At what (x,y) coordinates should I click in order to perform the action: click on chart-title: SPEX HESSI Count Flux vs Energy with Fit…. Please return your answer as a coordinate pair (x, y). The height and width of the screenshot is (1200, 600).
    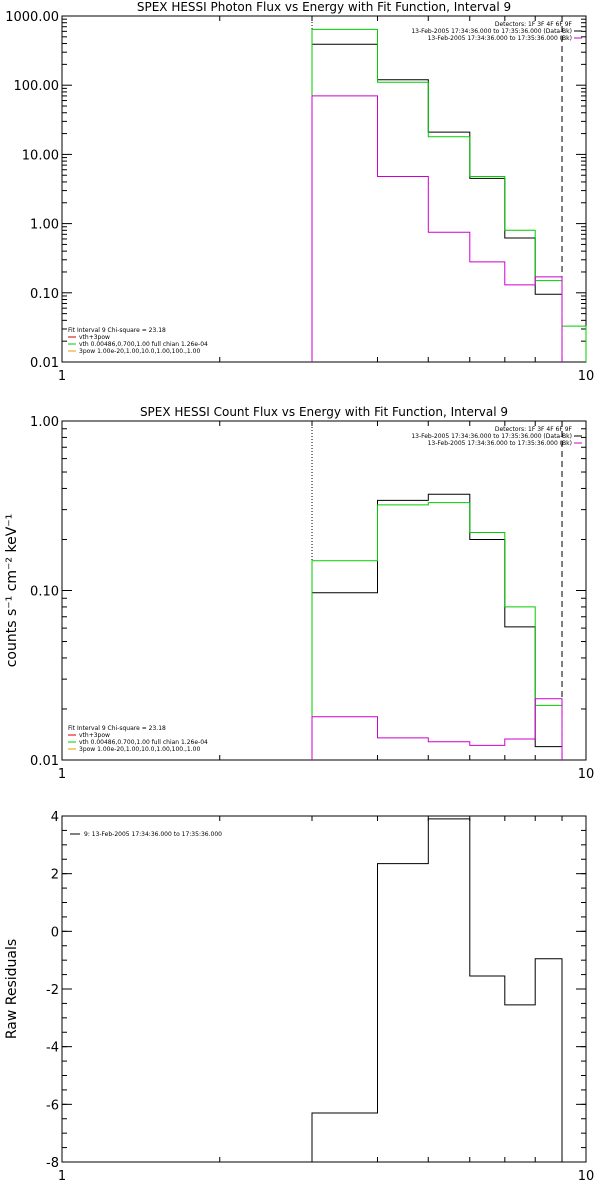
    Looking at the image, I should click on (324, 412).